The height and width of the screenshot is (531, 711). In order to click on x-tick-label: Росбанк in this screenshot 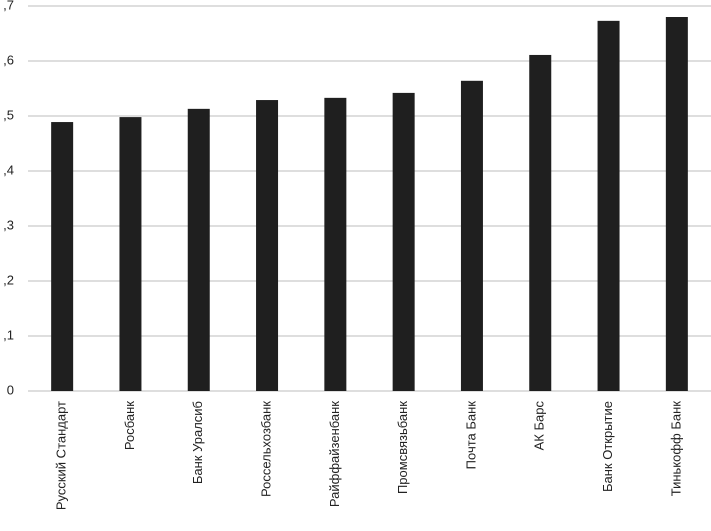, I will do `click(129, 425)`.